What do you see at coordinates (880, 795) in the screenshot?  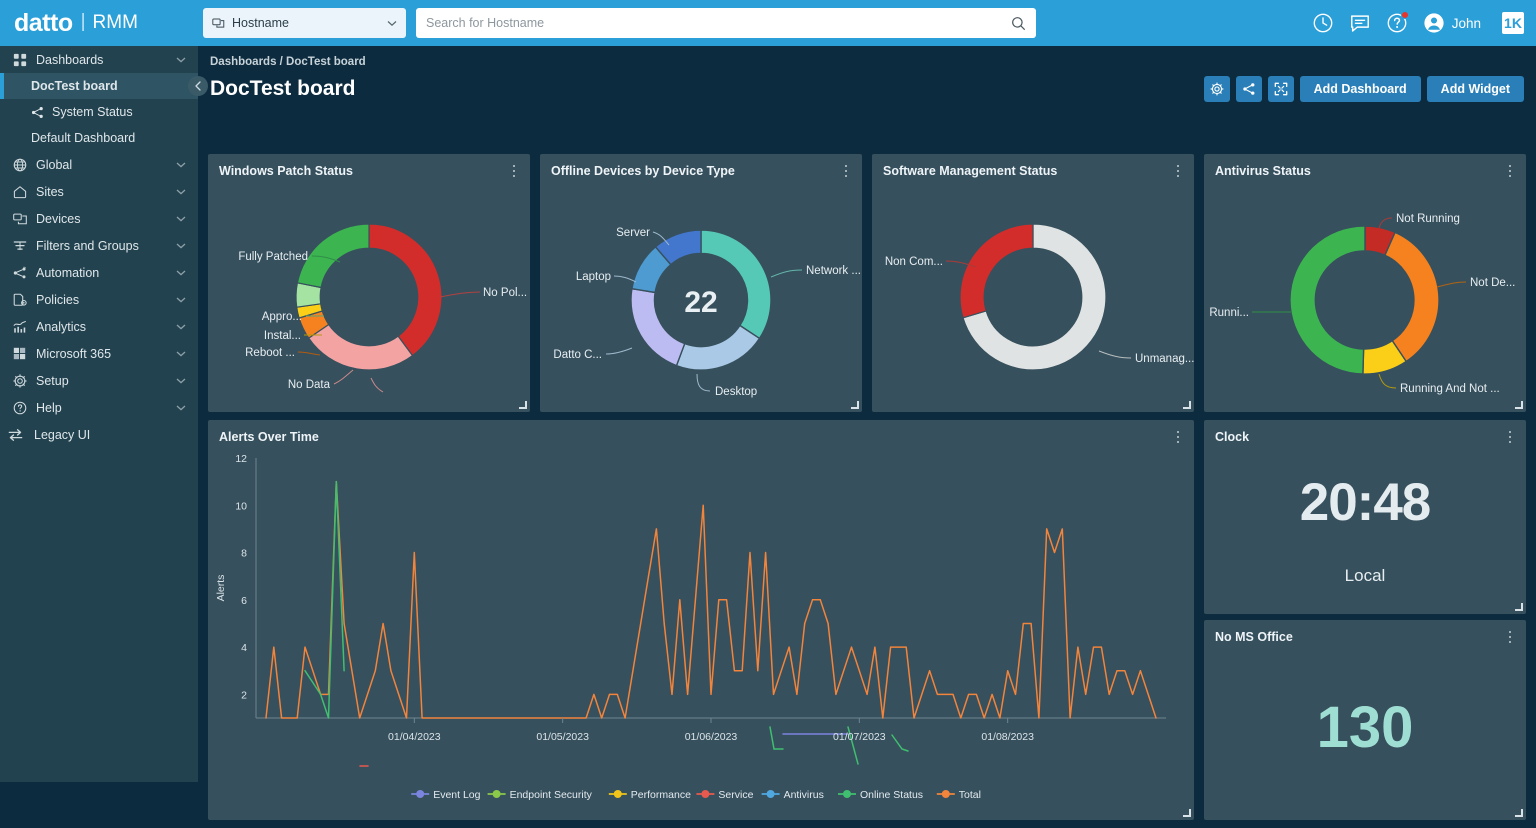 I see `legend-item: Online Status` at bounding box center [880, 795].